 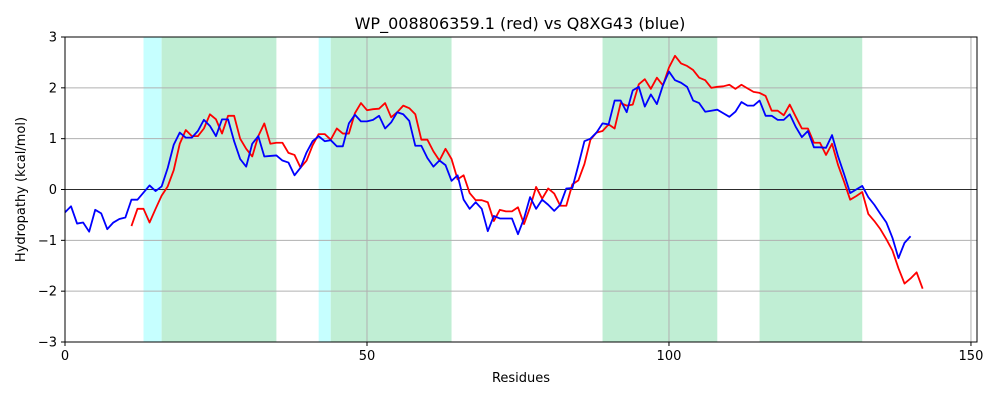 What do you see at coordinates (520, 24) in the screenshot?
I see `chart-title: WP_008806359.1 (red) vs Q8XG43 (blue)` at bounding box center [520, 24].